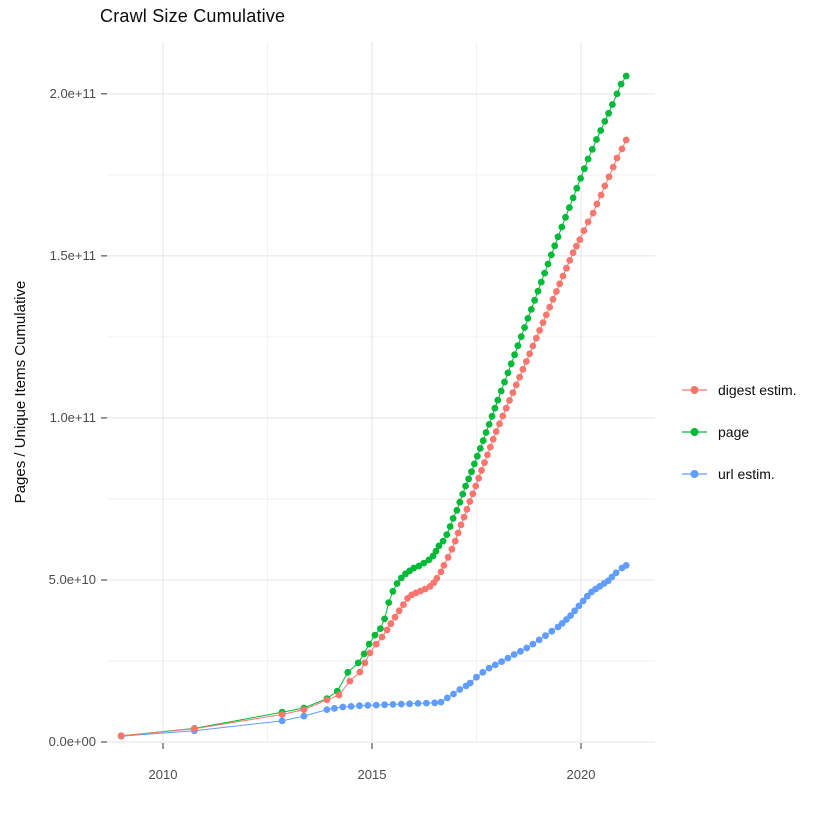  What do you see at coordinates (734, 432) in the screenshot?
I see `legend-label: page` at bounding box center [734, 432].